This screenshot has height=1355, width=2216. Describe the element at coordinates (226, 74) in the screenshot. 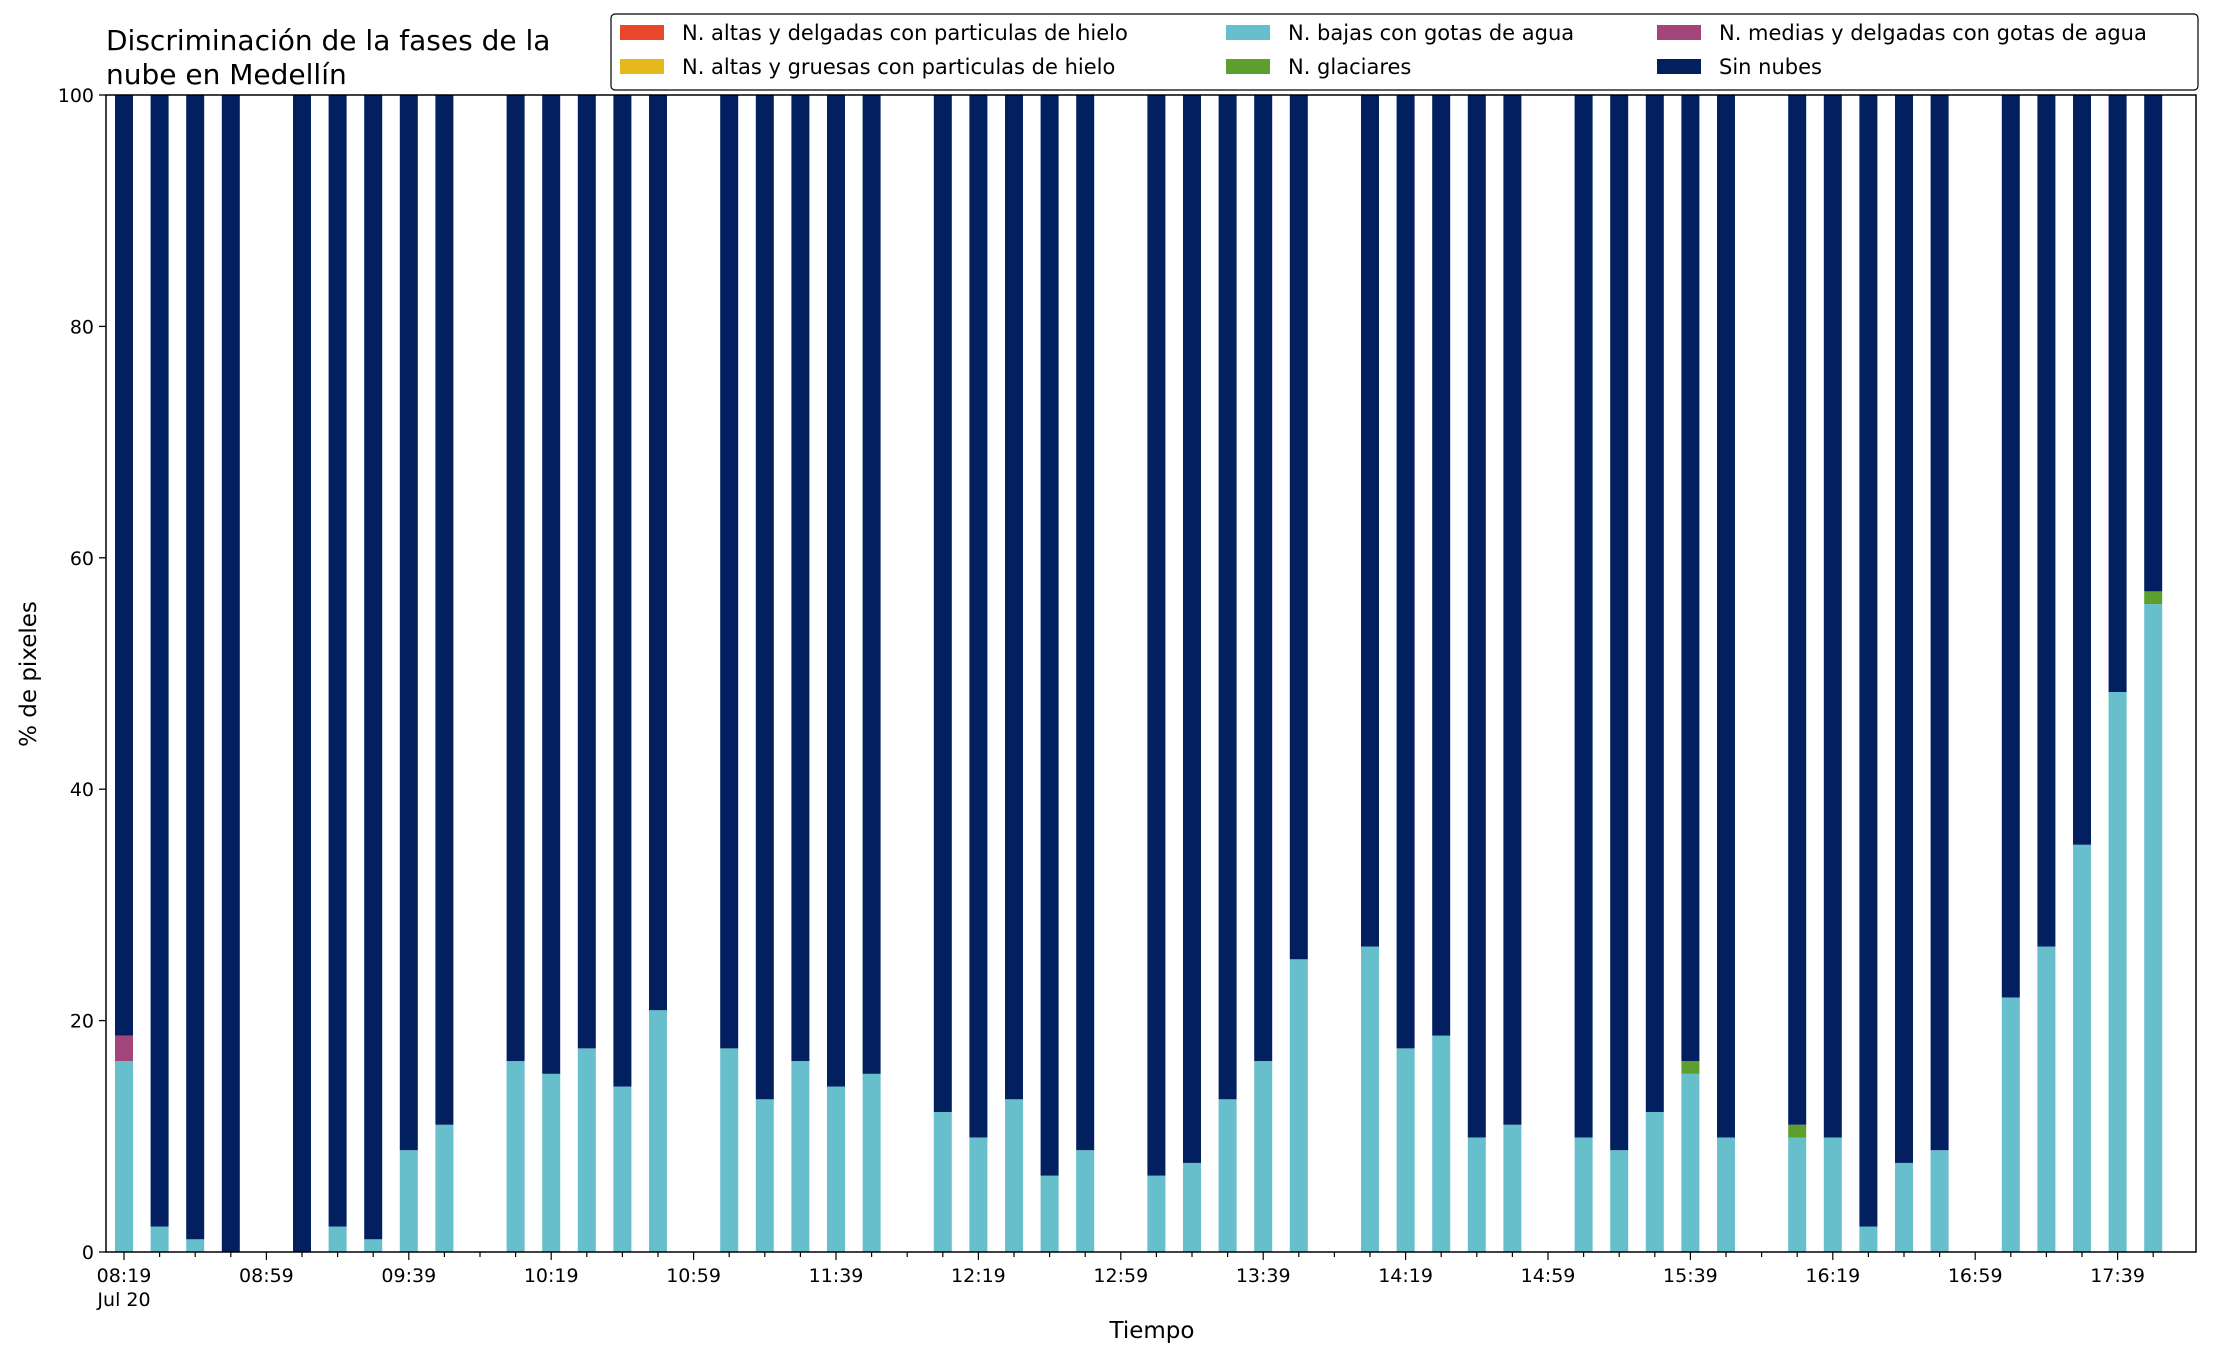

I see `chart-title-line-2: nube en Medellín` at that location.